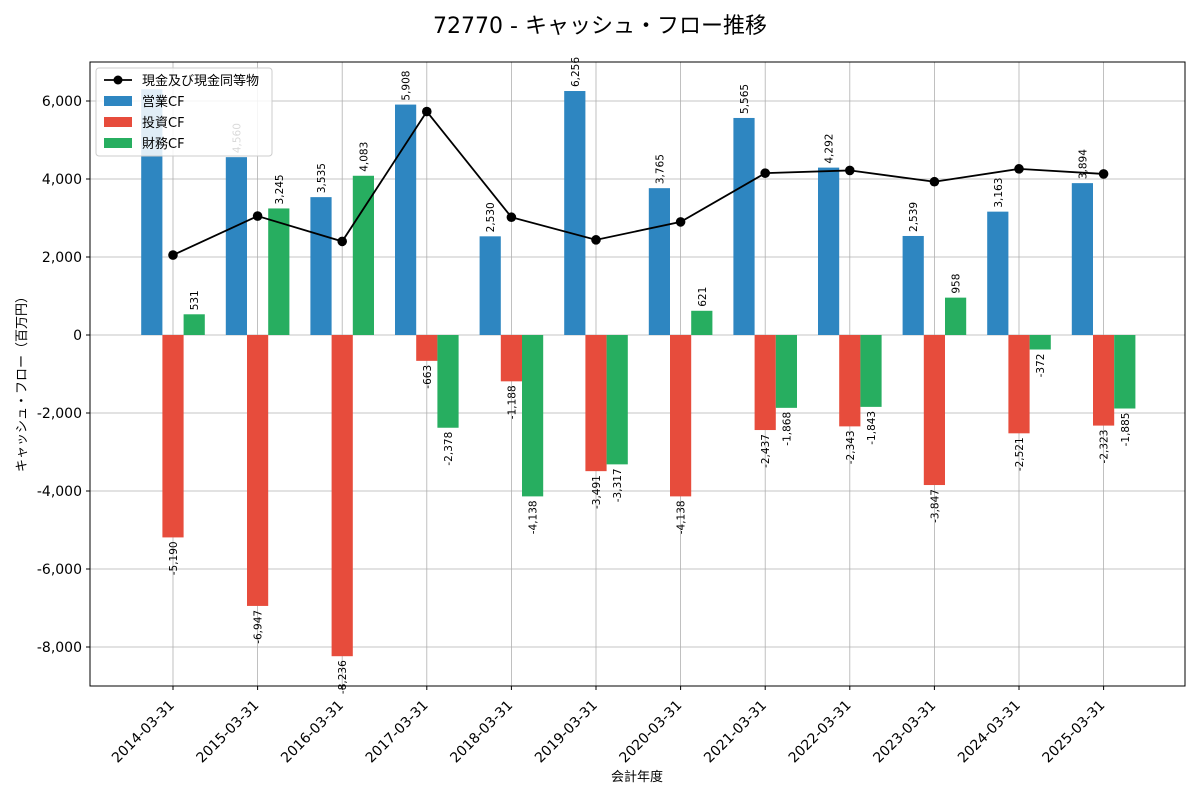 This screenshot has height=800, width=1200. What do you see at coordinates (62, 102) in the screenshot?
I see `y-tick-label: 6,000` at bounding box center [62, 102].